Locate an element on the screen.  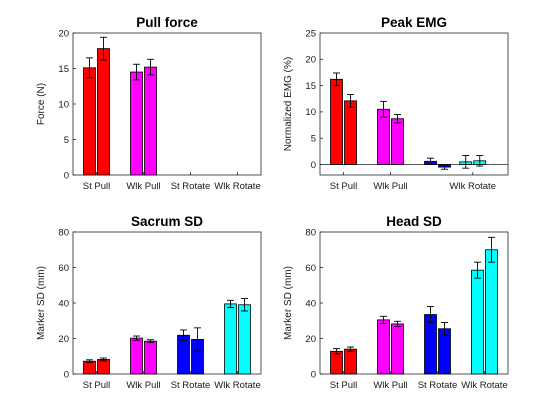
chart-title: Pull force is located at coordinates (167, 22).